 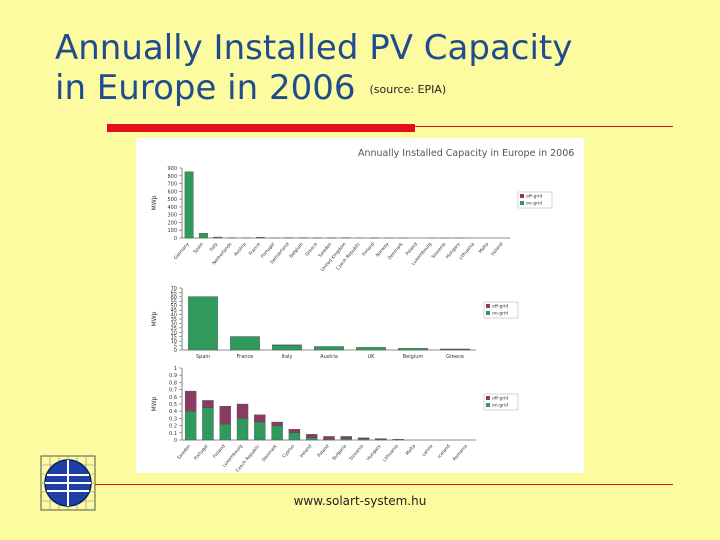 I want to click on y-tick-label: 55, so click(x=174, y=302).